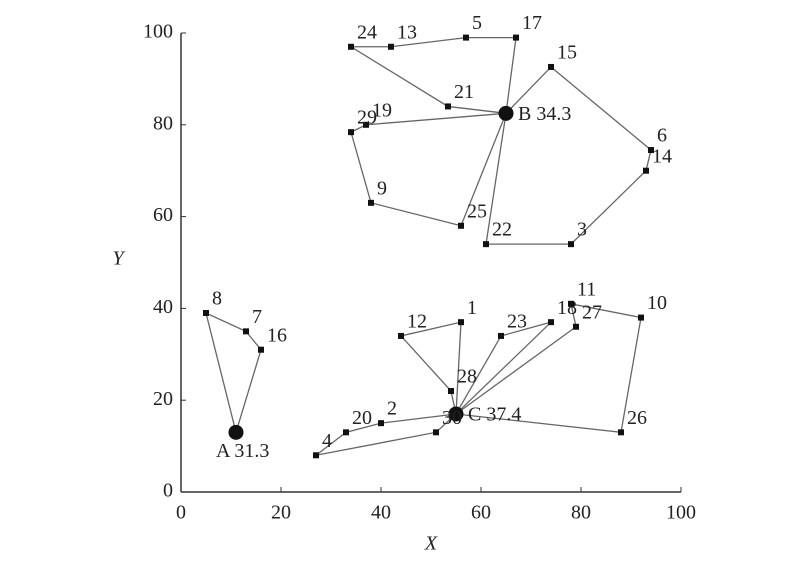 The width and height of the screenshot is (800, 565). Describe the element at coordinates (494, 415) in the screenshot. I see `depot-label: C 37.4` at that location.